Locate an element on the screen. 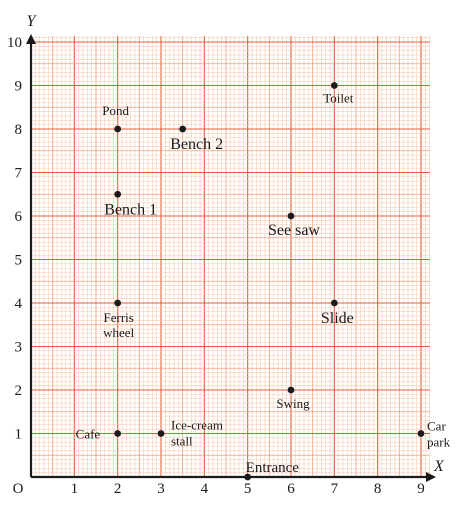 The width and height of the screenshot is (469, 509). point-see-saw is located at coordinates (291, 216).